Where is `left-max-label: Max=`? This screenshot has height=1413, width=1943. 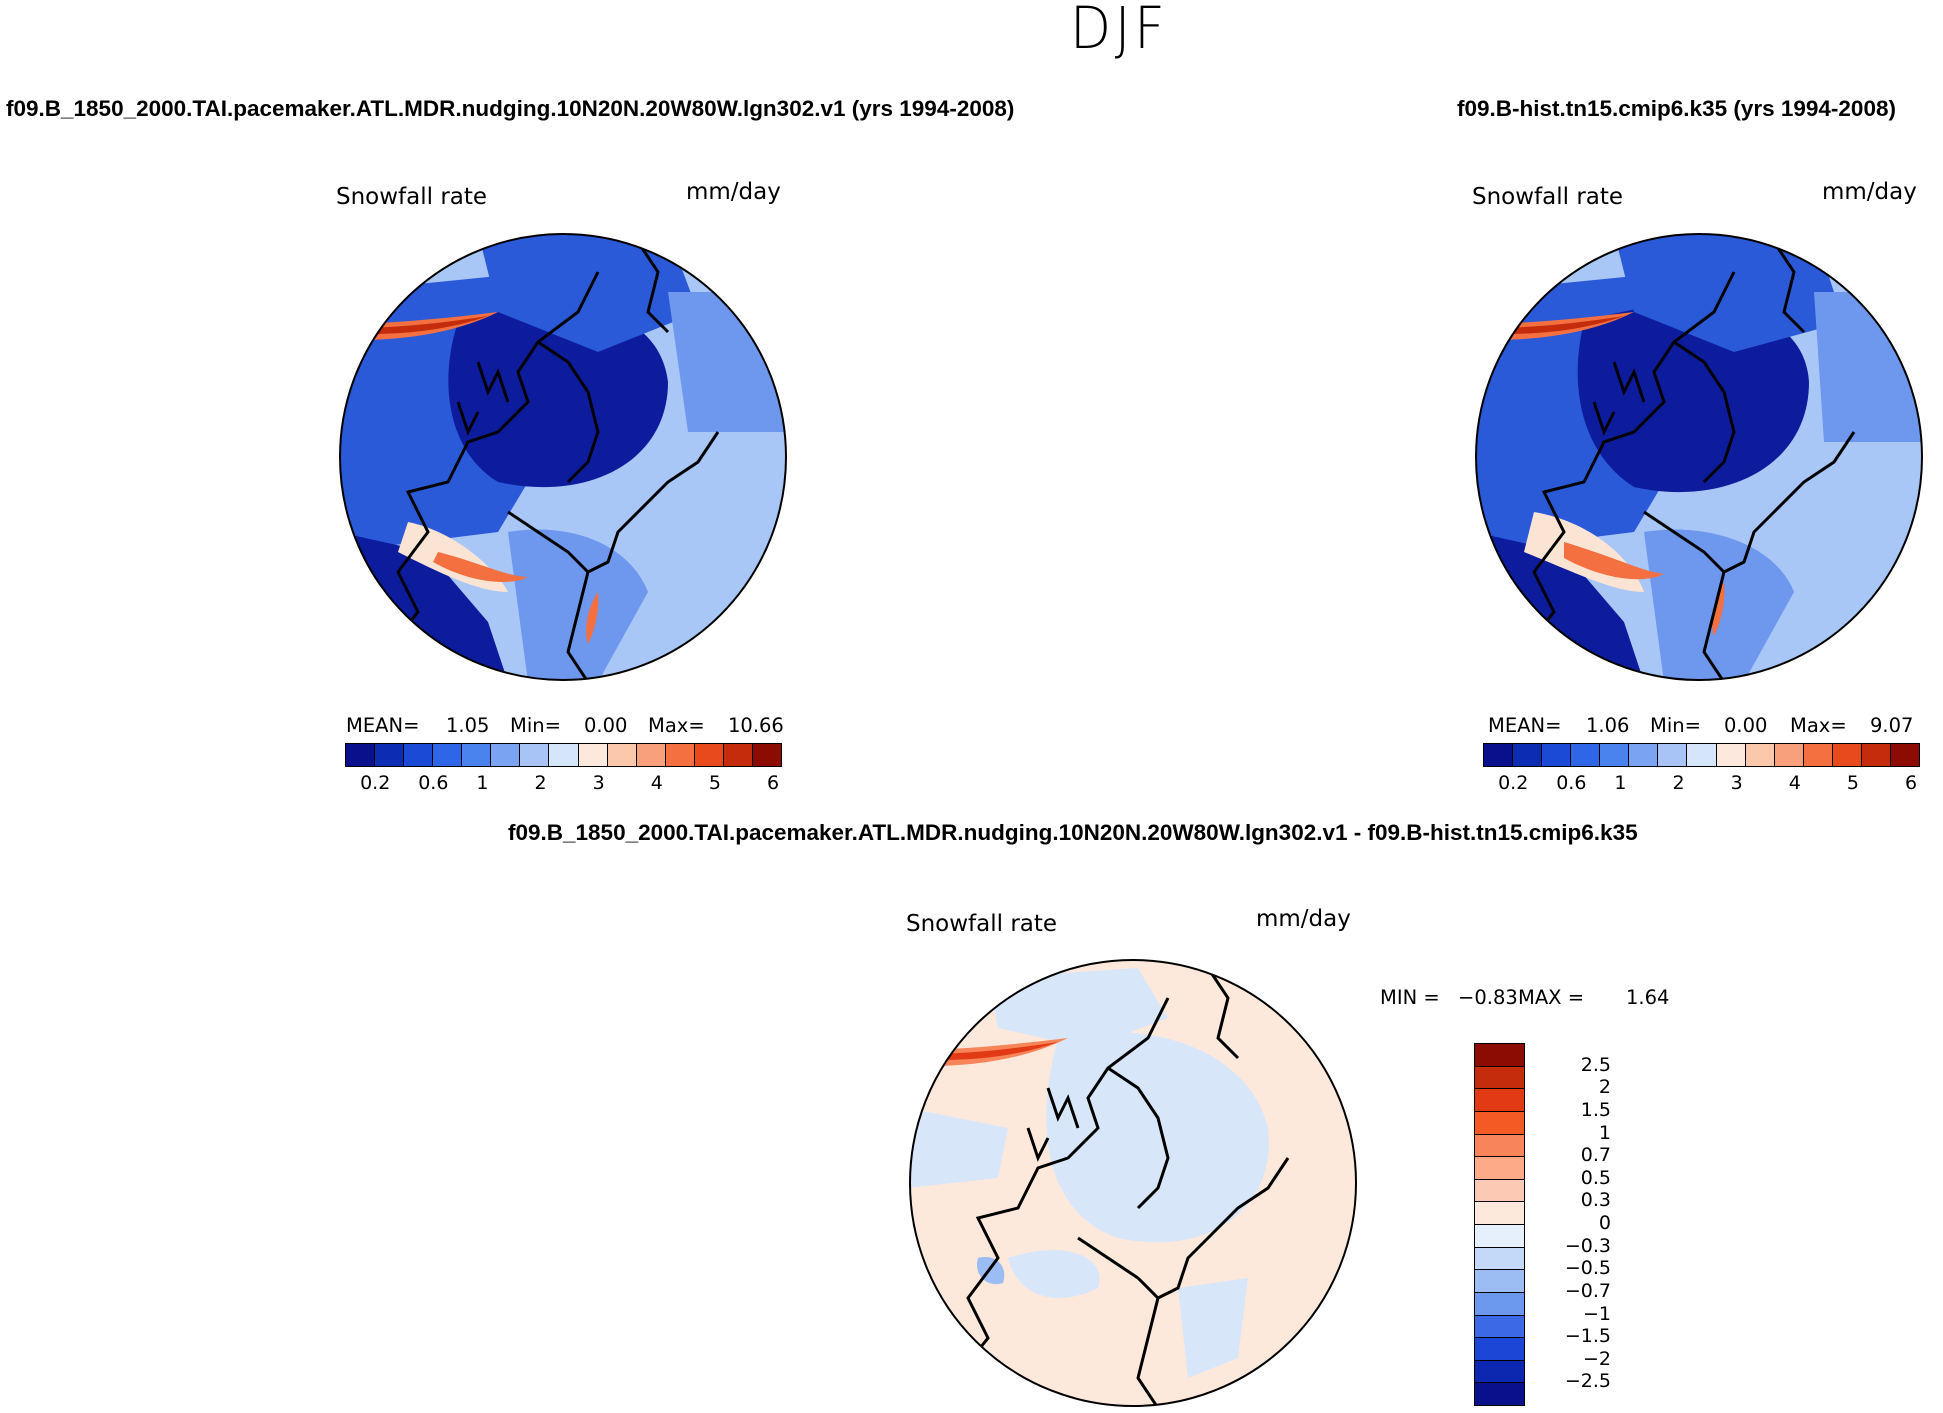
left-max-label: Max= is located at coordinates (676, 725).